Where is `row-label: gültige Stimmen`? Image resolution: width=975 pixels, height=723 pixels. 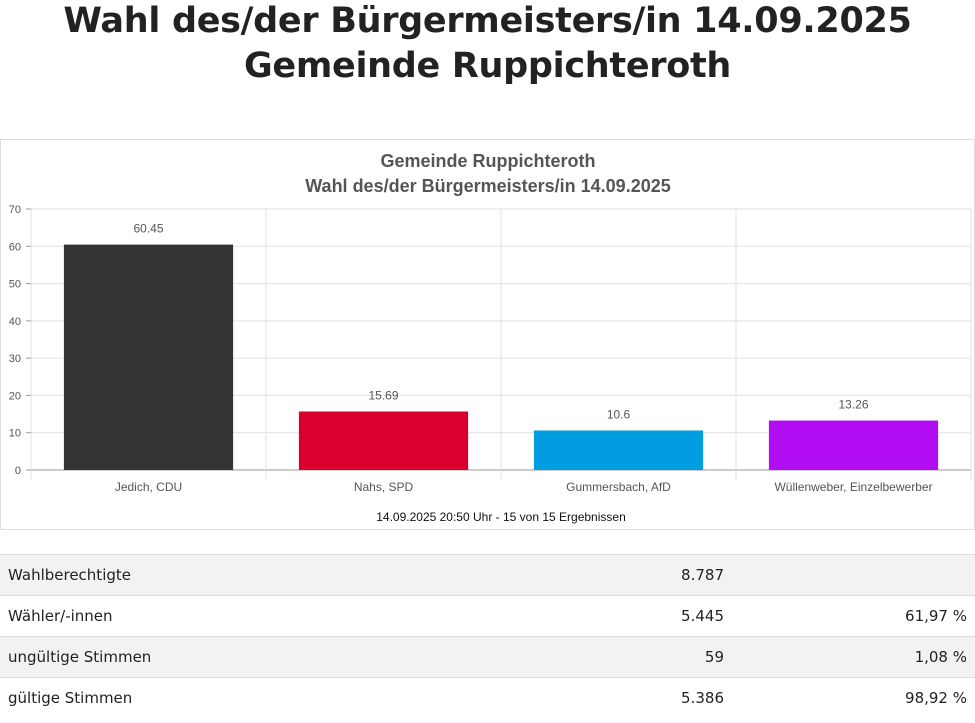
row-label: gültige Stimmen is located at coordinates (288, 698).